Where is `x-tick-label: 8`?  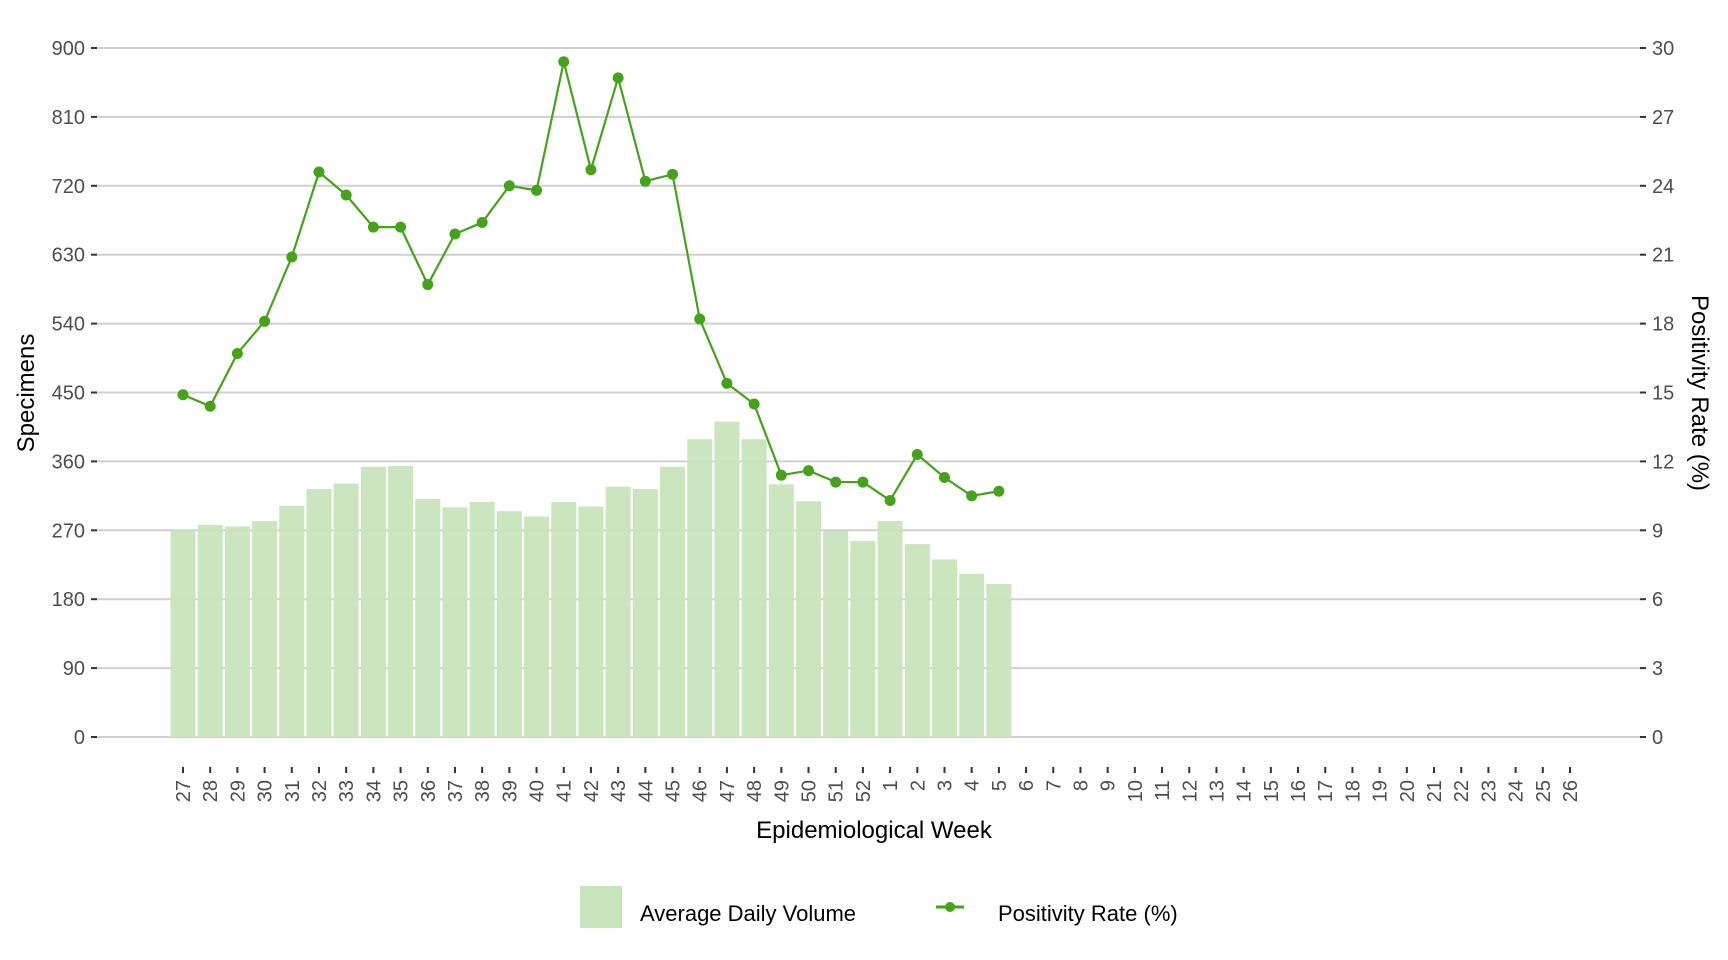 x-tick-label: 8 is located at coordinates (1081, 785).